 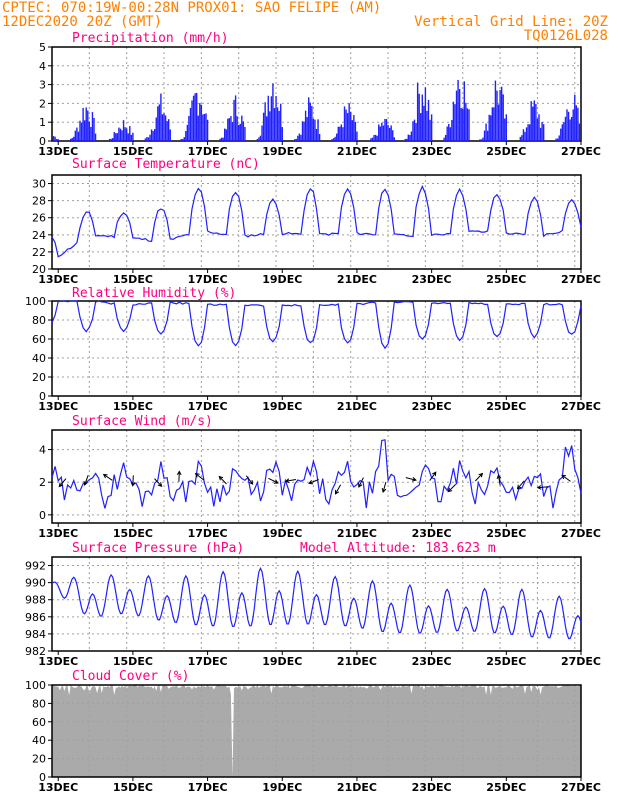 I want to click on model-altitude-label: Model Altitude: 183.623 m, so click(x=398, y=548).